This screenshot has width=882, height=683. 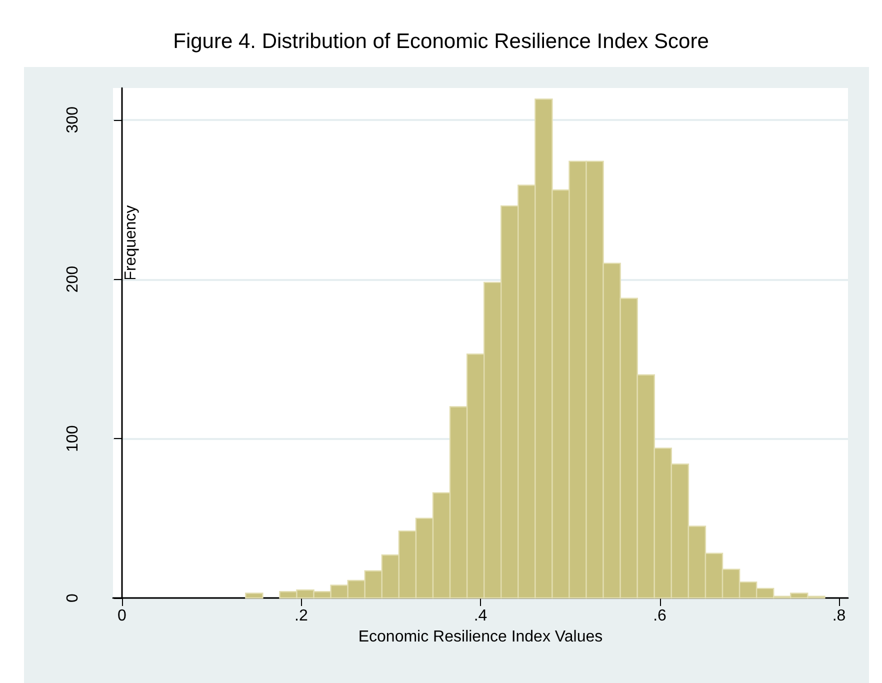 I want to click on chart-title: Figure 4. Distribution of Economic Resilience Index Score, so click(x=441, y=41).